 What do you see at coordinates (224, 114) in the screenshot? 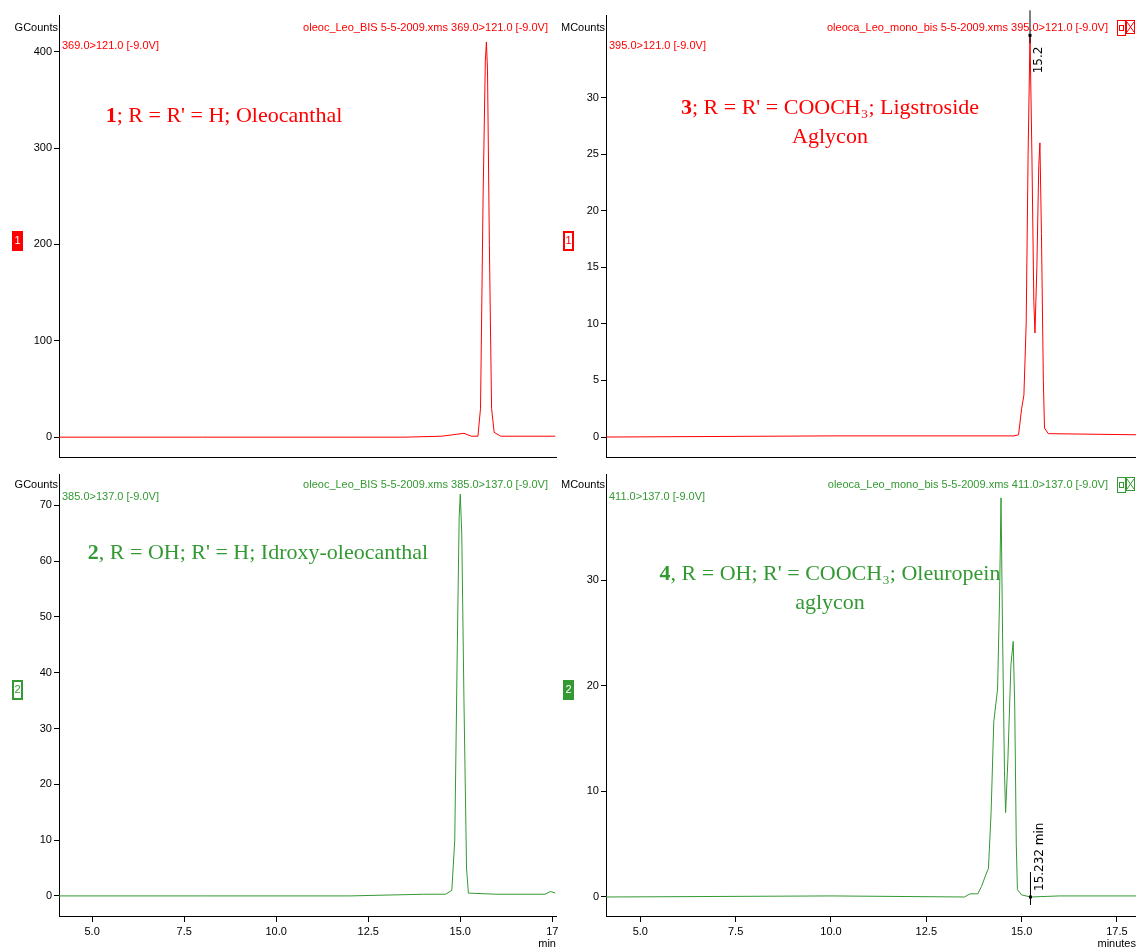
I see `annotation: 1; R = R' = H; Oleocanthal` at bounding box center [224, 114].